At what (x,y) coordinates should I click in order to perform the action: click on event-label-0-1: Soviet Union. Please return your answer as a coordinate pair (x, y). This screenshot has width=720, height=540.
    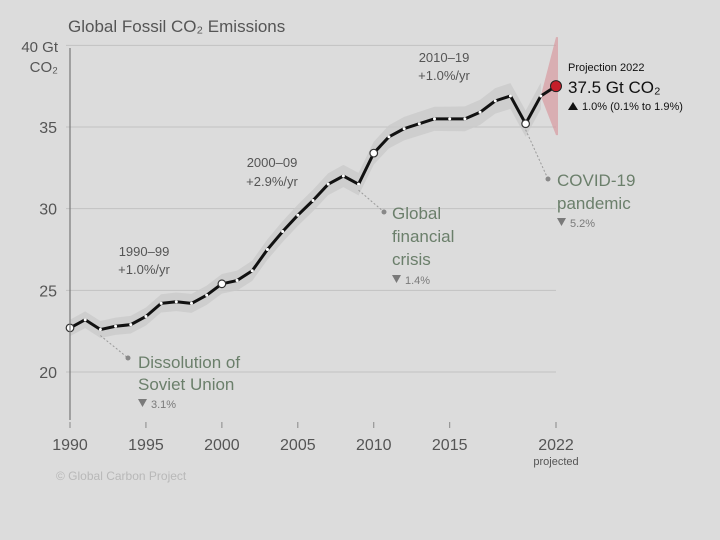
    Looking at the image, I should click on (186, 384).